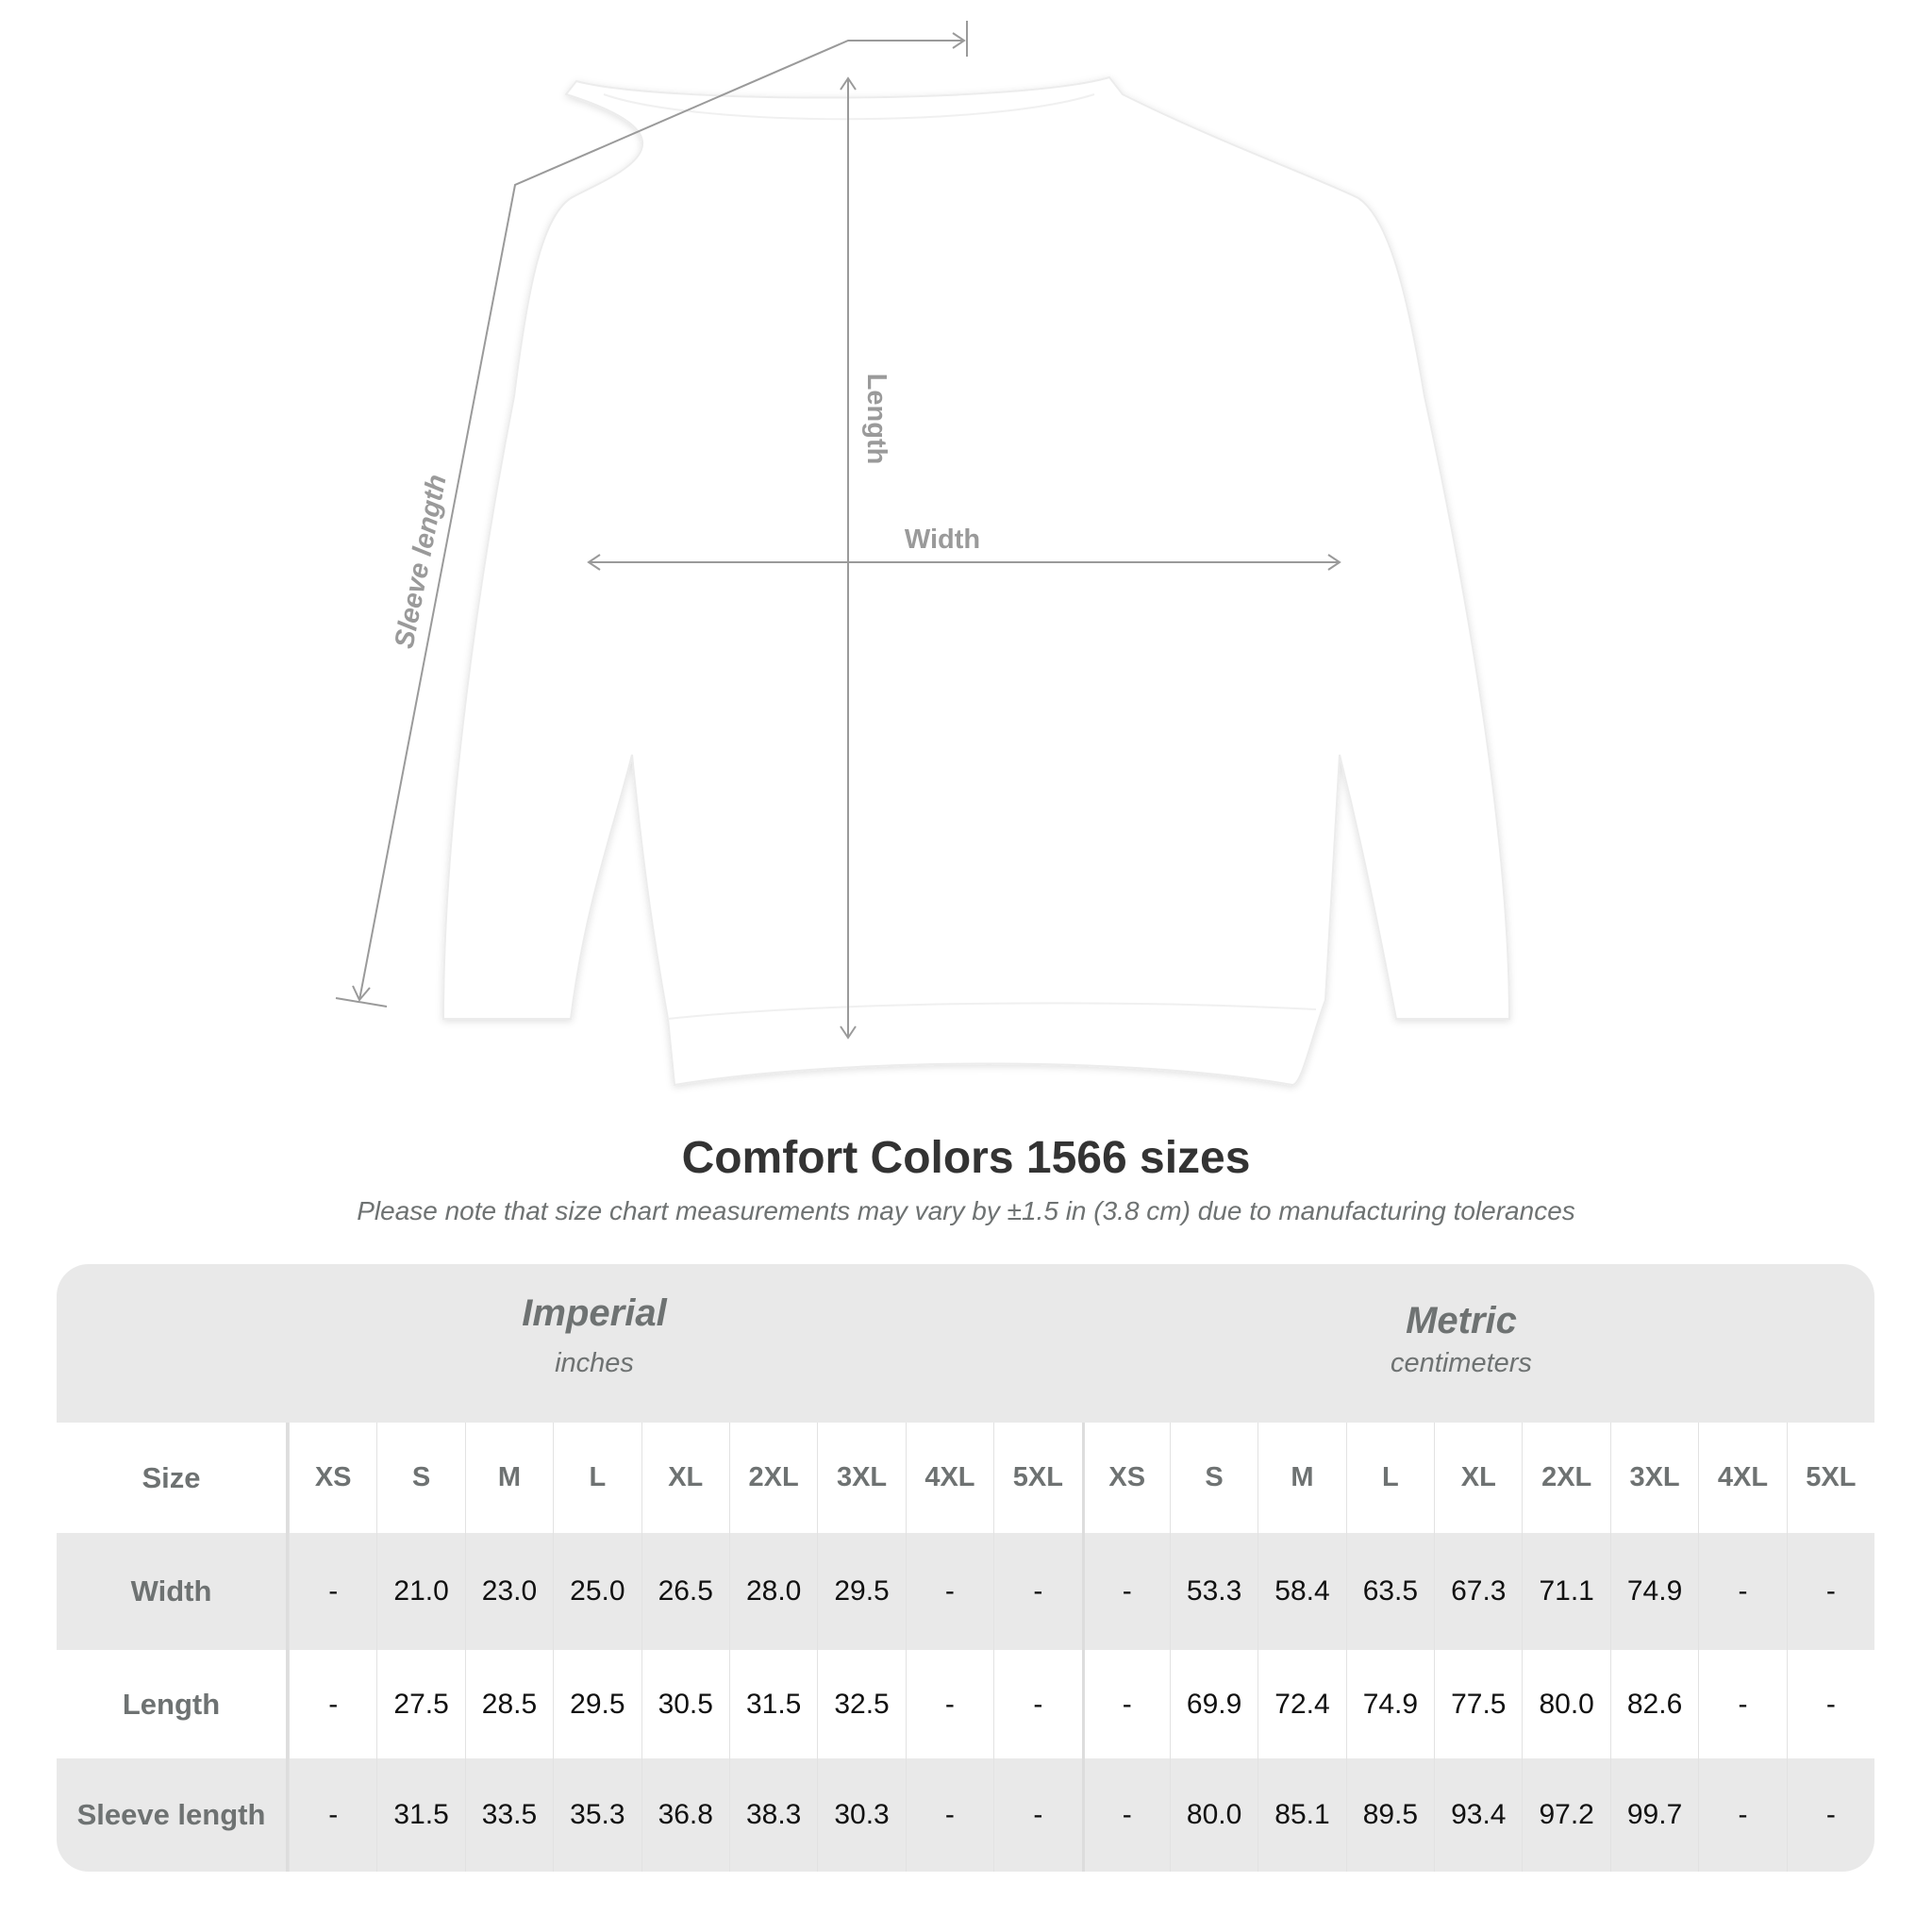  I want to click on metric-size-header: S, so click(1213, 1478).